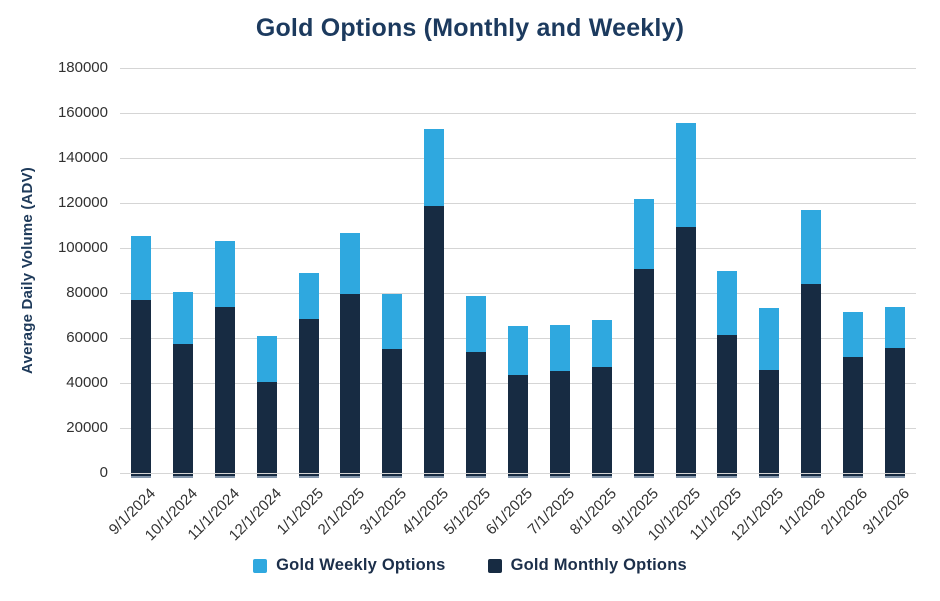 This screenshot has width=940, height=601. I want to click on legend-item-weekly: Gold Weekly Options, so click(349, 565).